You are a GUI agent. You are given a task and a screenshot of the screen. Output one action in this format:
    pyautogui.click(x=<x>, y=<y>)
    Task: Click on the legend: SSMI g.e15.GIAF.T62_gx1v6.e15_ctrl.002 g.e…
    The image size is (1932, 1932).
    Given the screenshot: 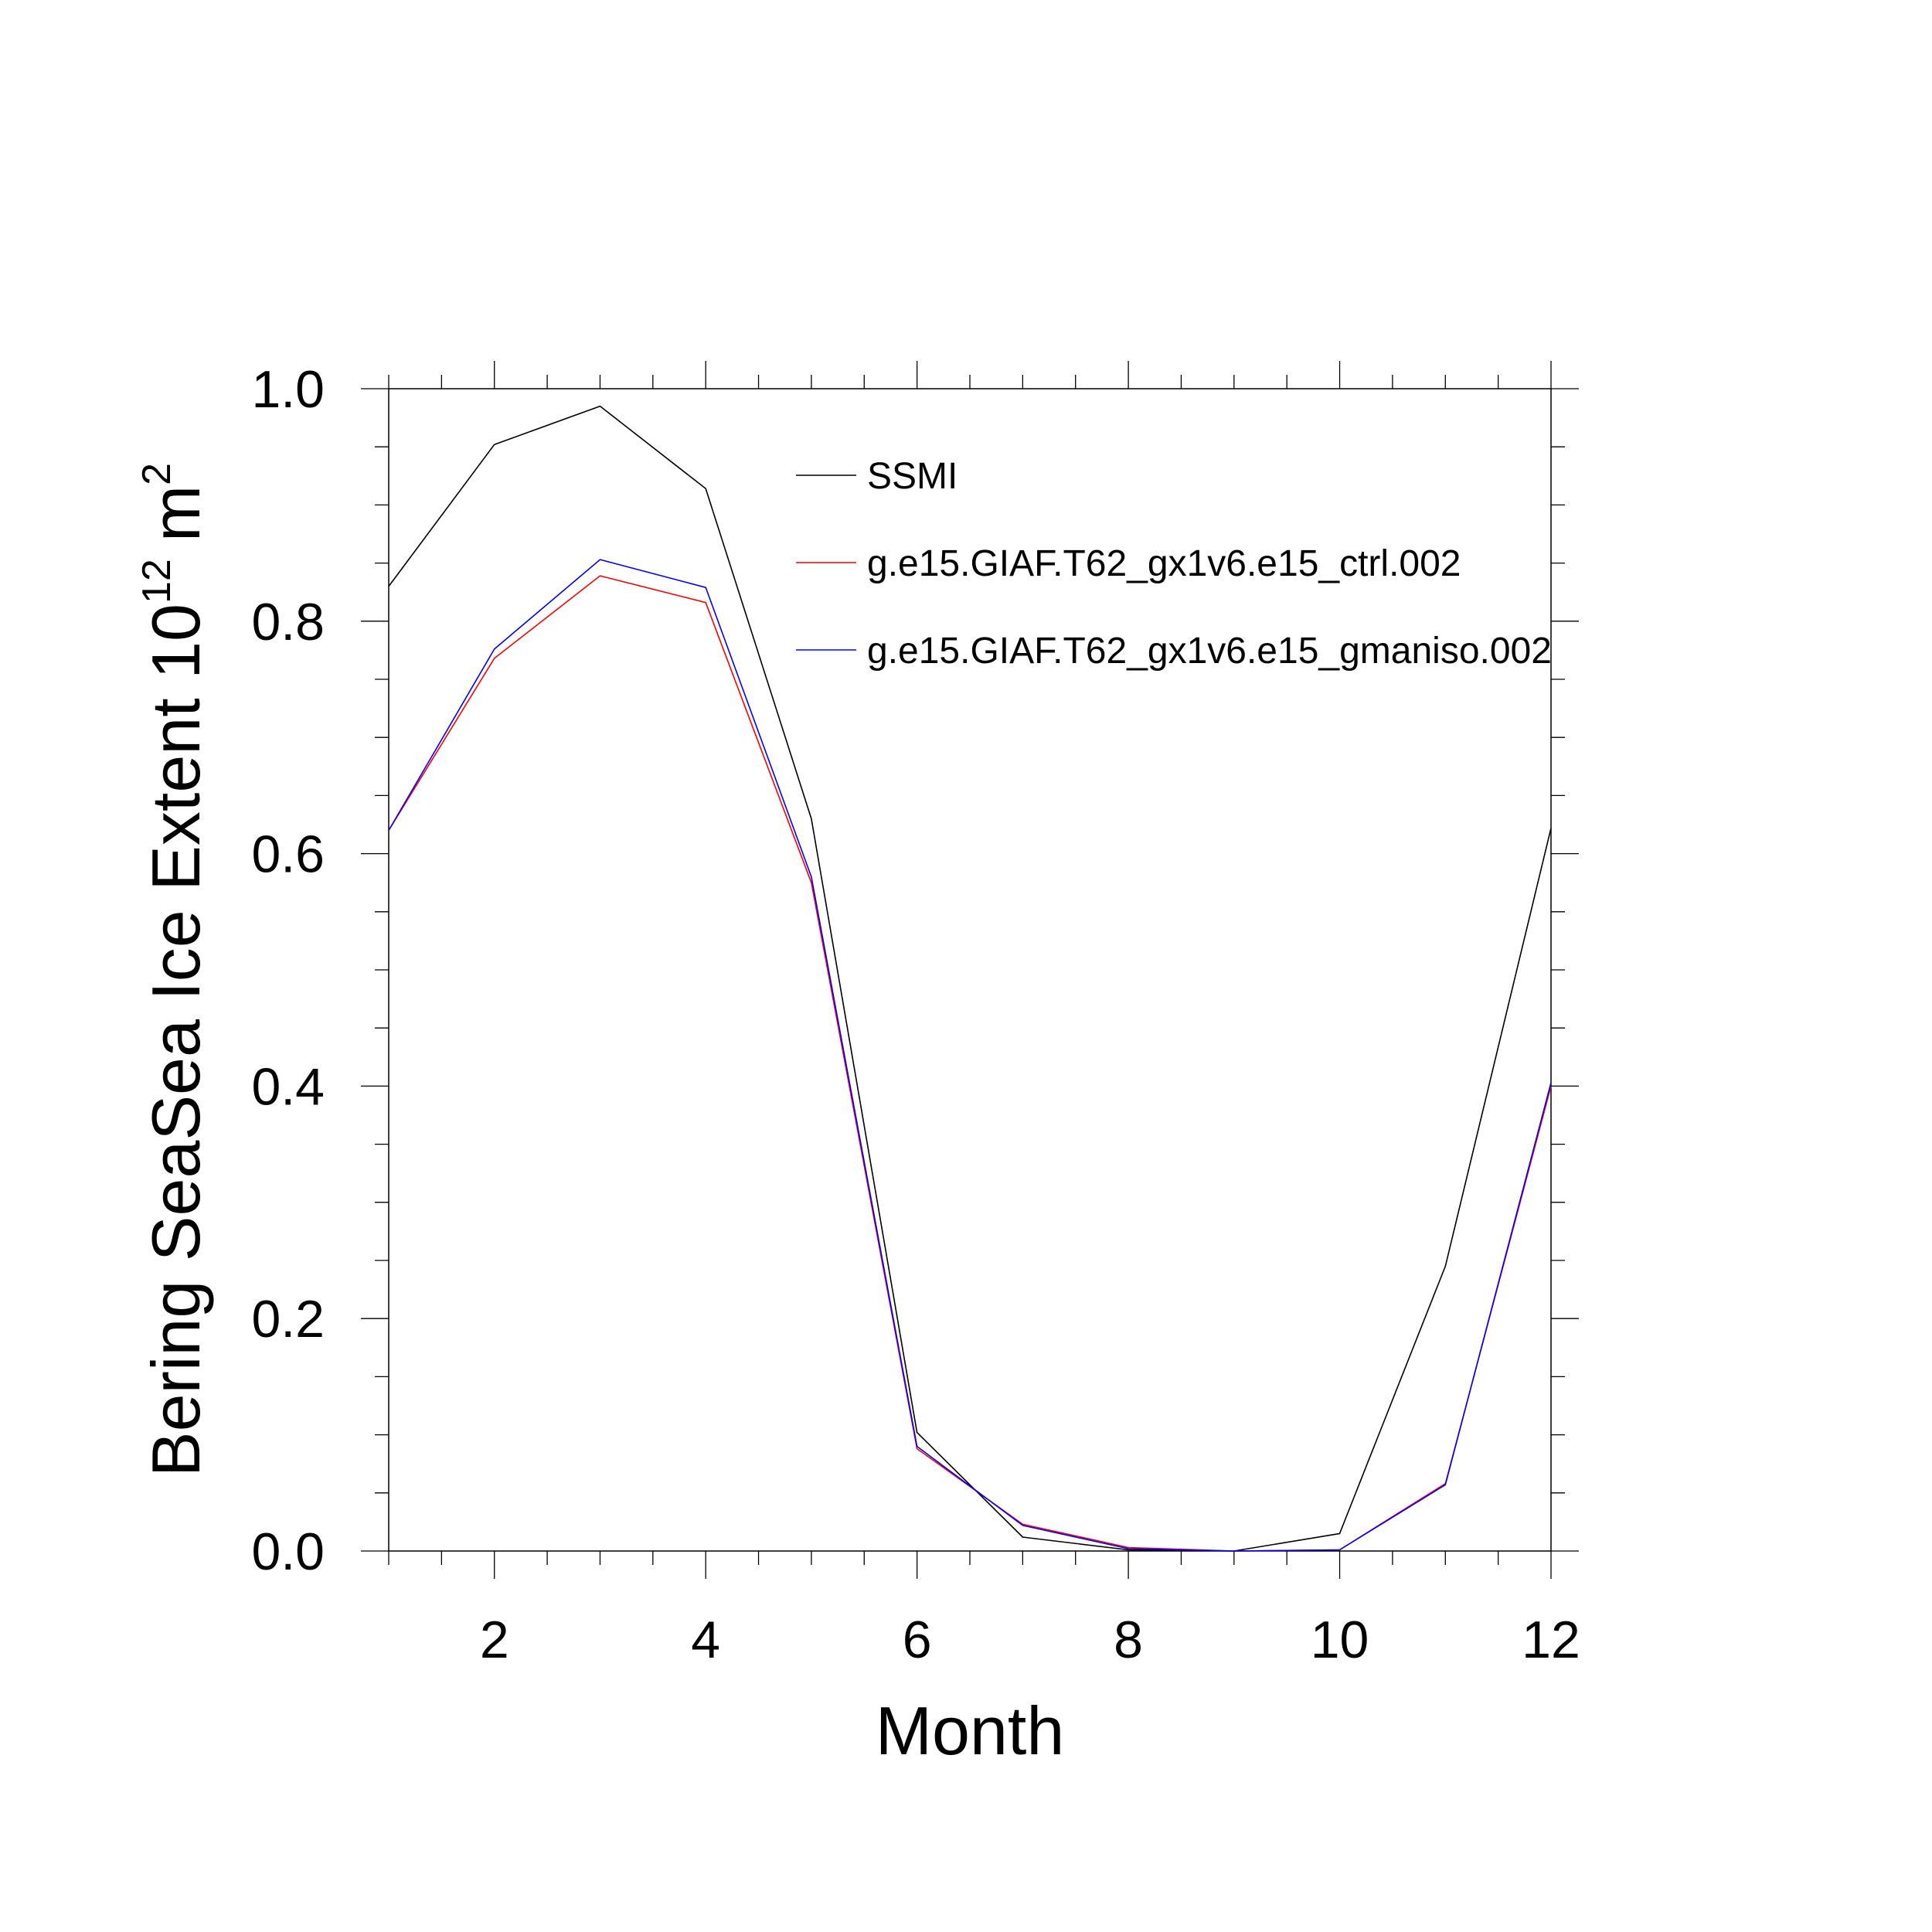 What is the action you would take?
    pyautogui.click(x=1174, y=564)
    